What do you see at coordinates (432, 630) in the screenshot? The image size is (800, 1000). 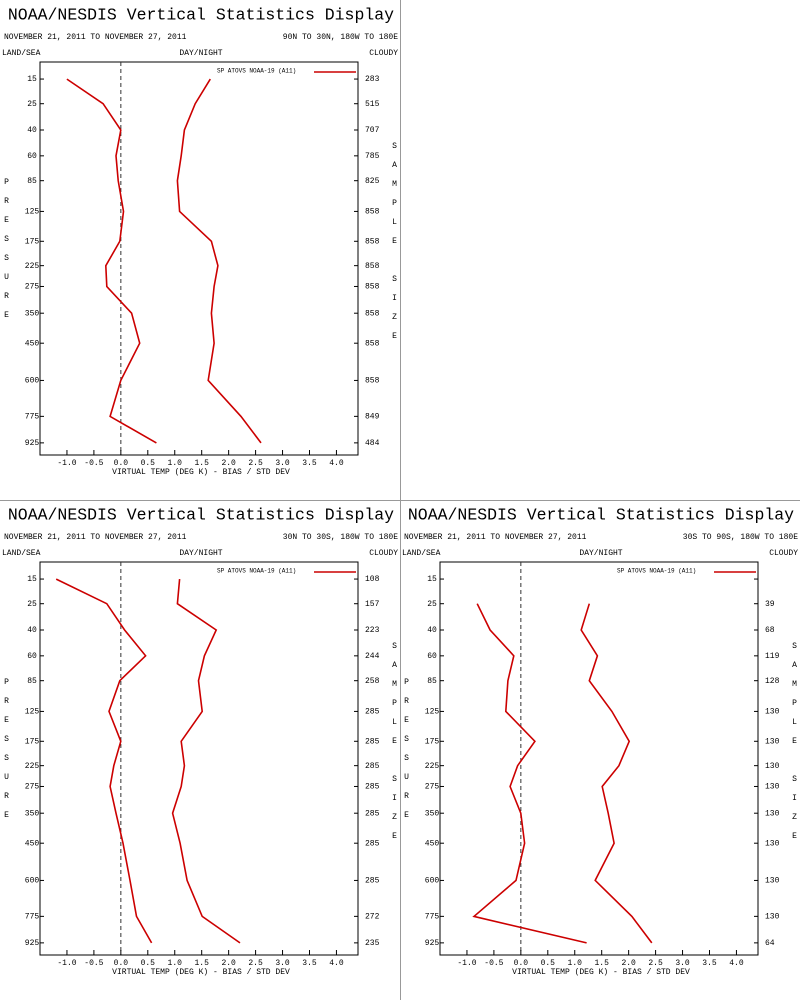 I see `y-tick-label: 40` at bounding box center [432, 630].